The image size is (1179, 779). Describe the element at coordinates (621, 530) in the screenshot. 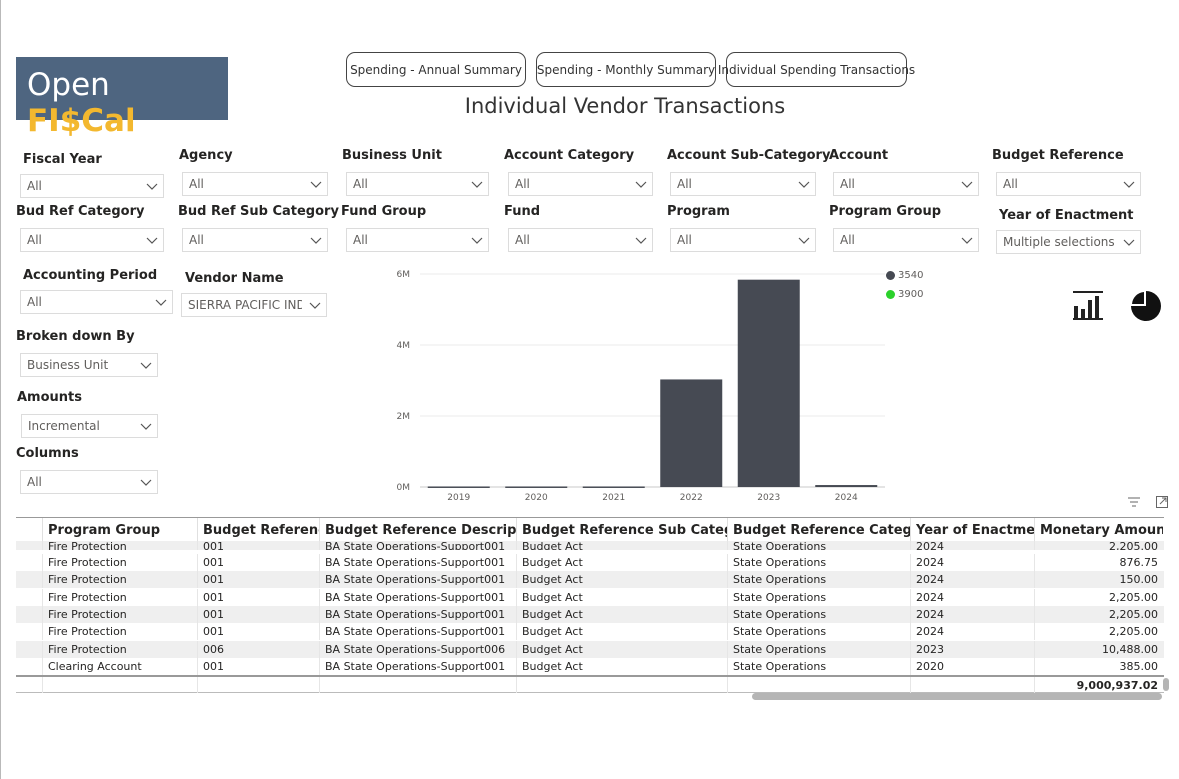

I see `column-header: Budget Reference Sub Category` at that location.